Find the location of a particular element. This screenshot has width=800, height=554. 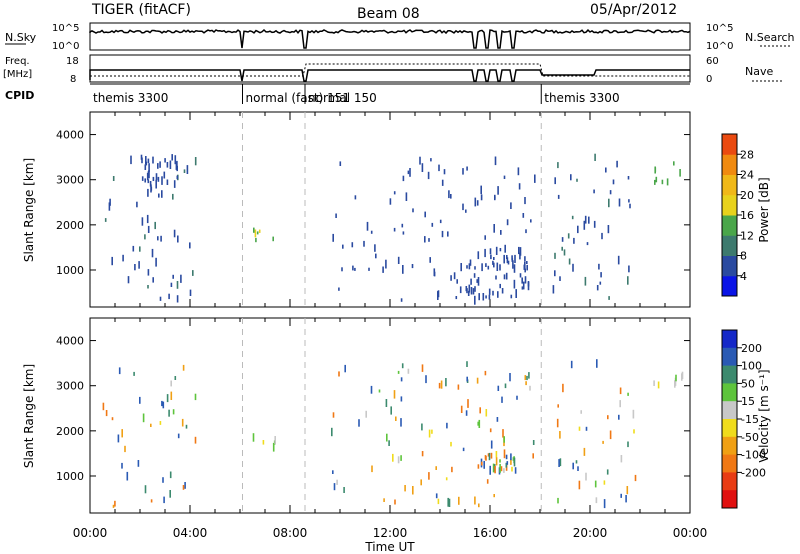

cpid-segment-label: themis 3300 is located at coordinates (130, 98).